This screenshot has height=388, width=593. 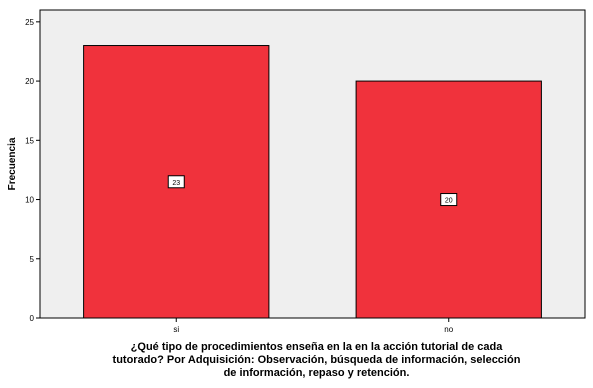 What do you see at coordinates (313, 326) in the screenshot?
I see `x-axis-ticks: si no` at bounding box center [313, 326].